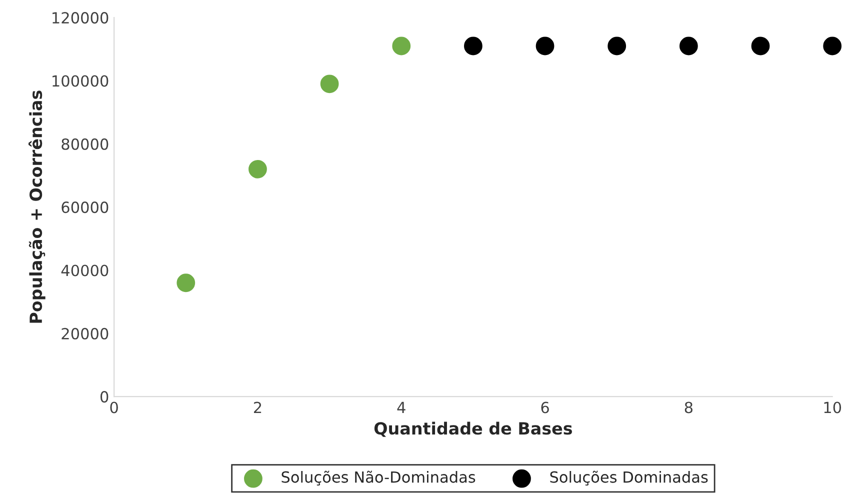  I want to click on y-tick-label: 60000, so click(85, 208).